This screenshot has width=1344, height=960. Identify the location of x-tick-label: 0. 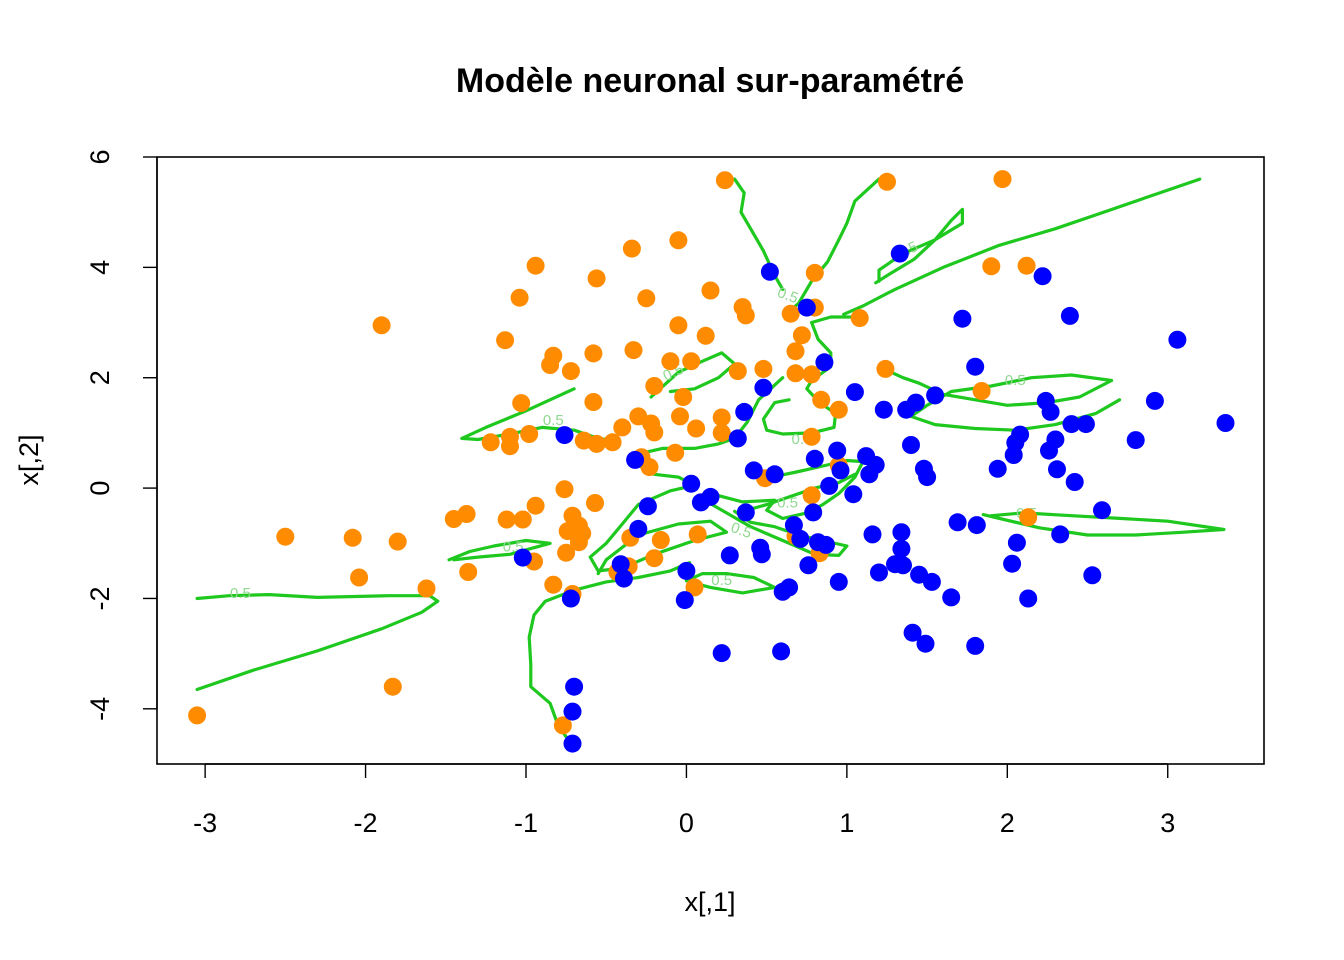
(686, 823).